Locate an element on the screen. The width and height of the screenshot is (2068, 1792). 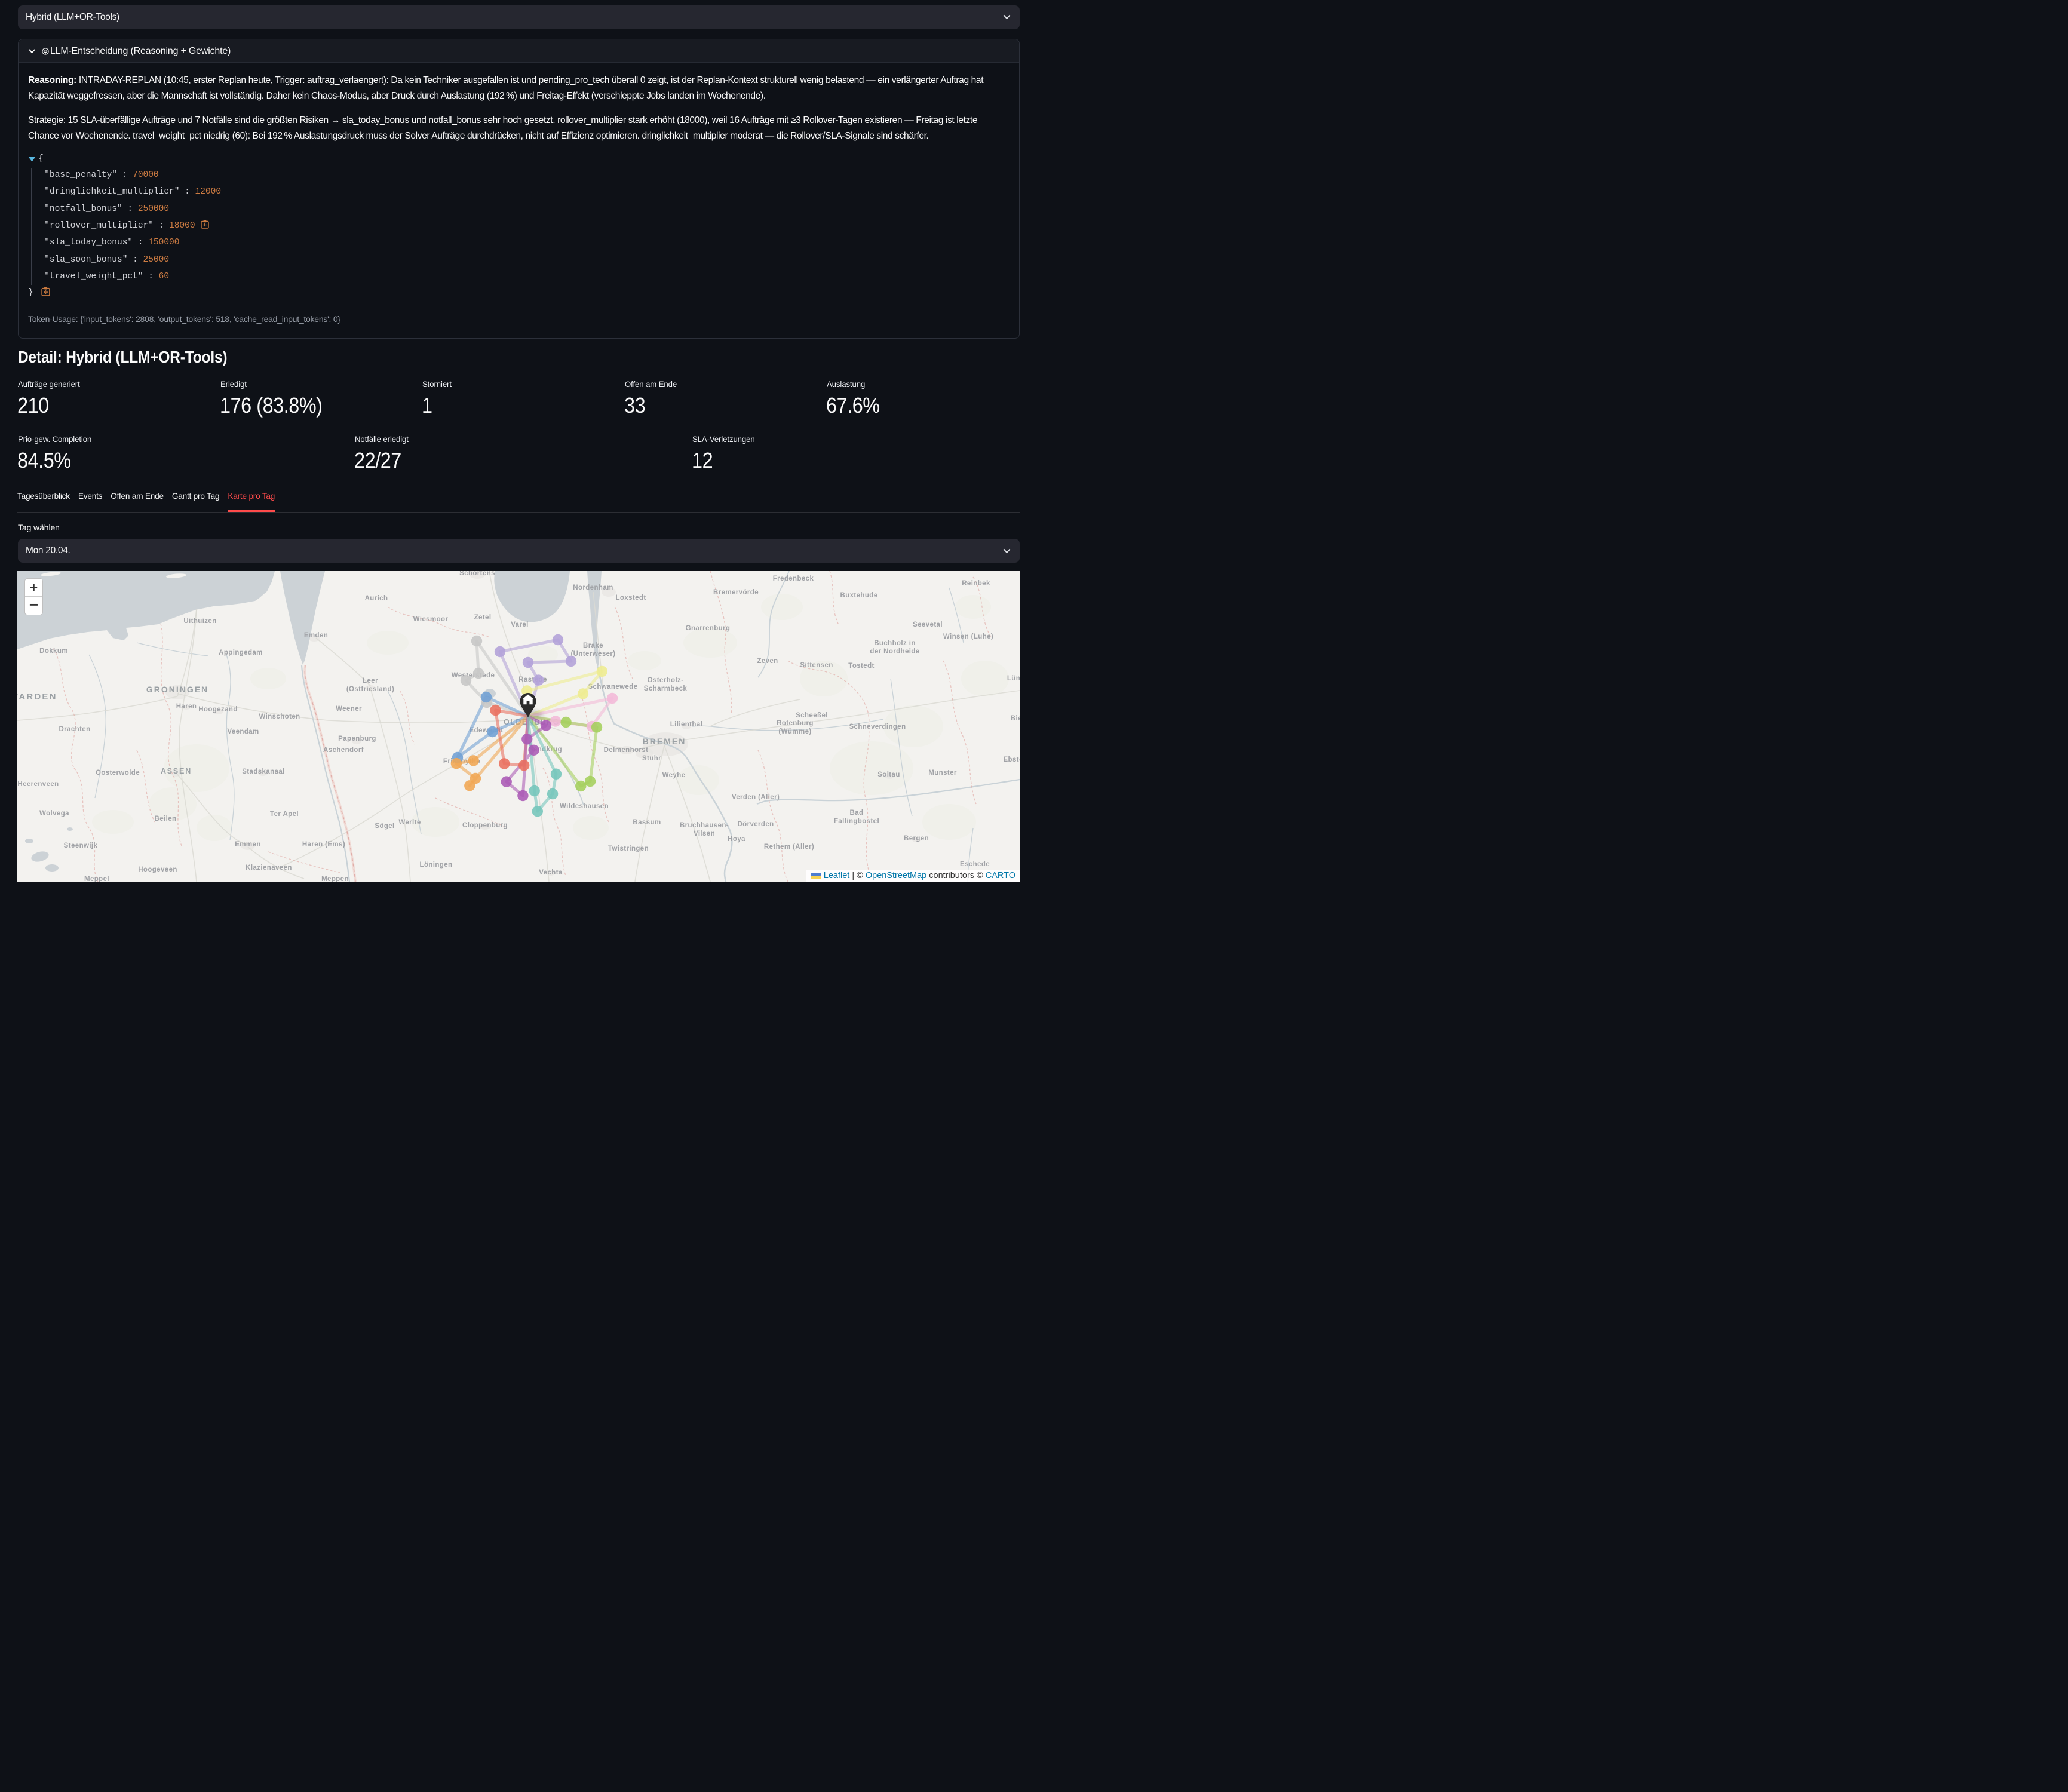
svg-text: Bassum is located at coordinates (647, 823).